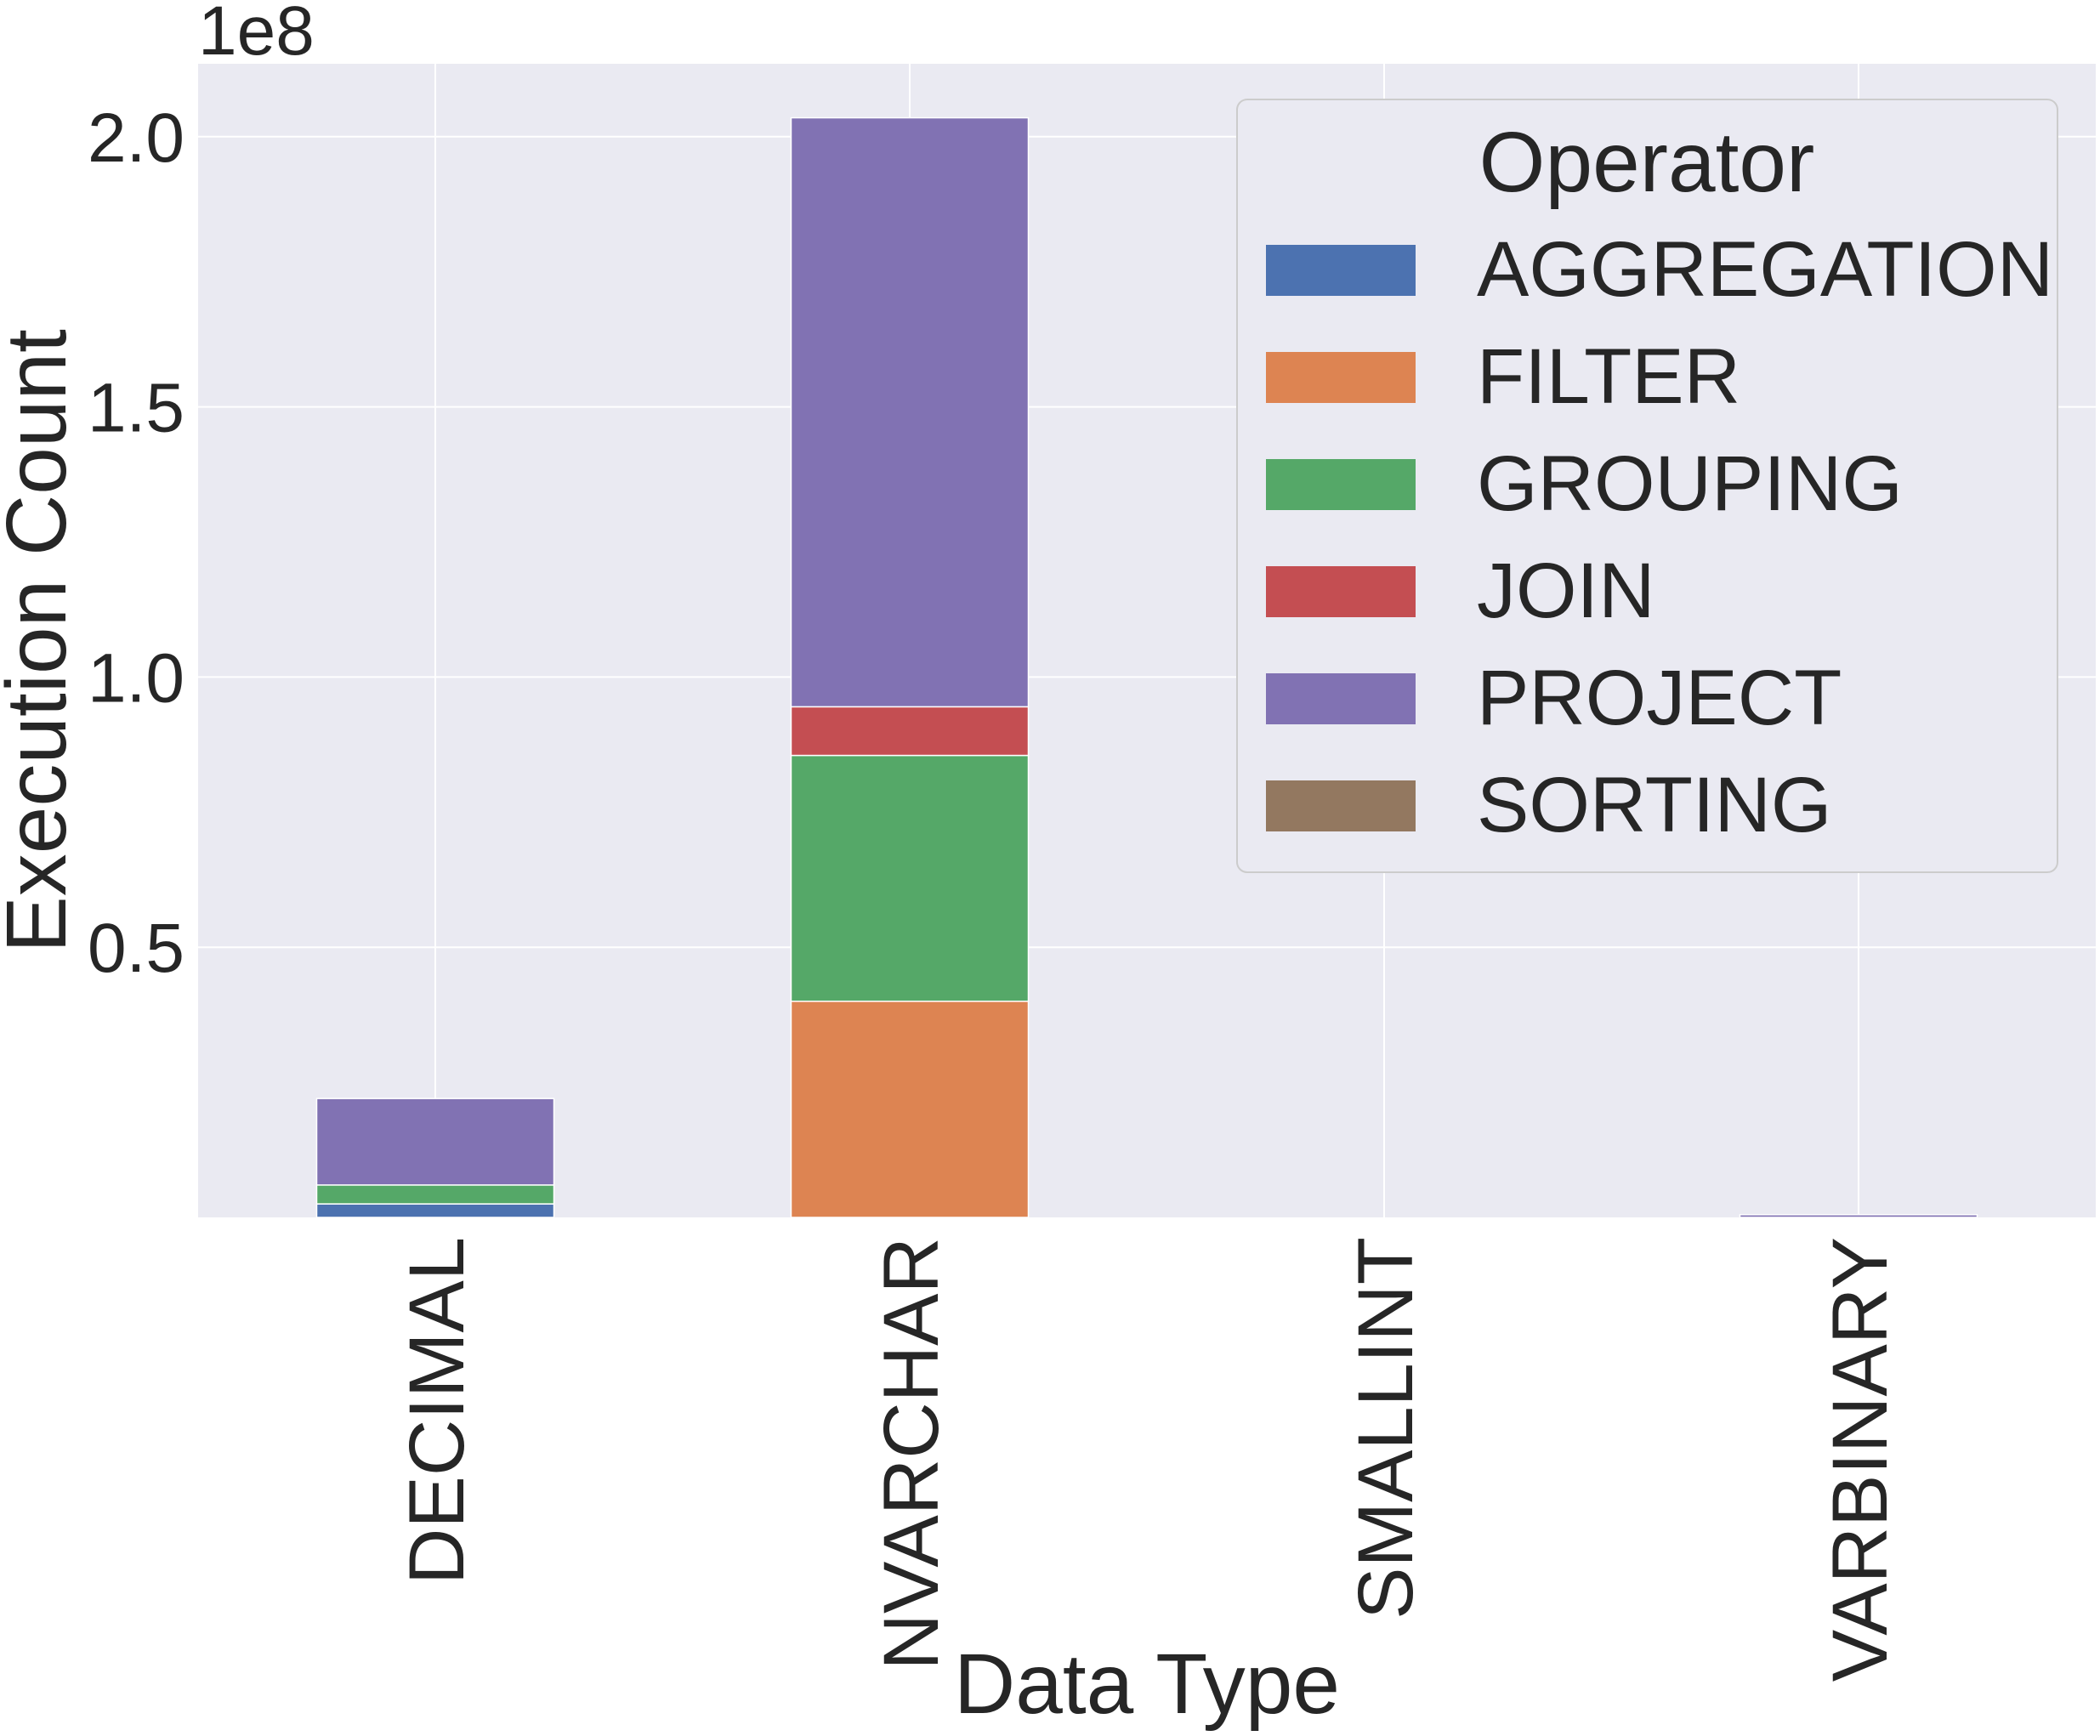 This screenshot has height=1736, width=2100. What do you see at coordinates (1147, 1685) in the screenshot?
I see `x-axis-label: Data Type` at bounding box center [1147, 1685].